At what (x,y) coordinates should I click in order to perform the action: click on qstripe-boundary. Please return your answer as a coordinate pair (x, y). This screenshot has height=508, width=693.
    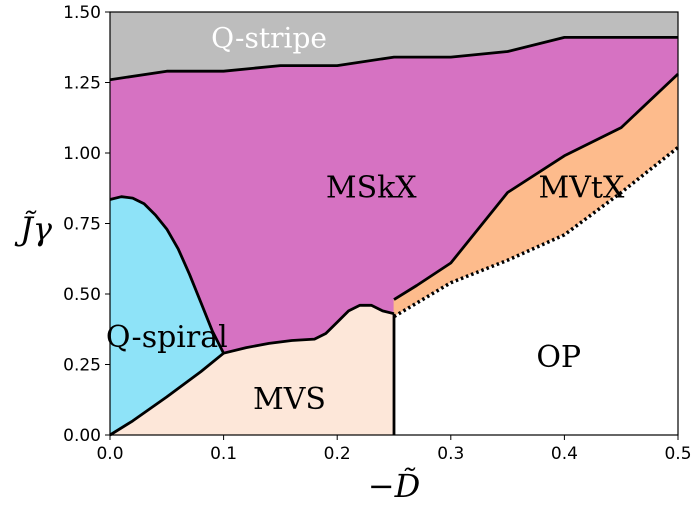
    Looking at the image, I should click on (393, 59).